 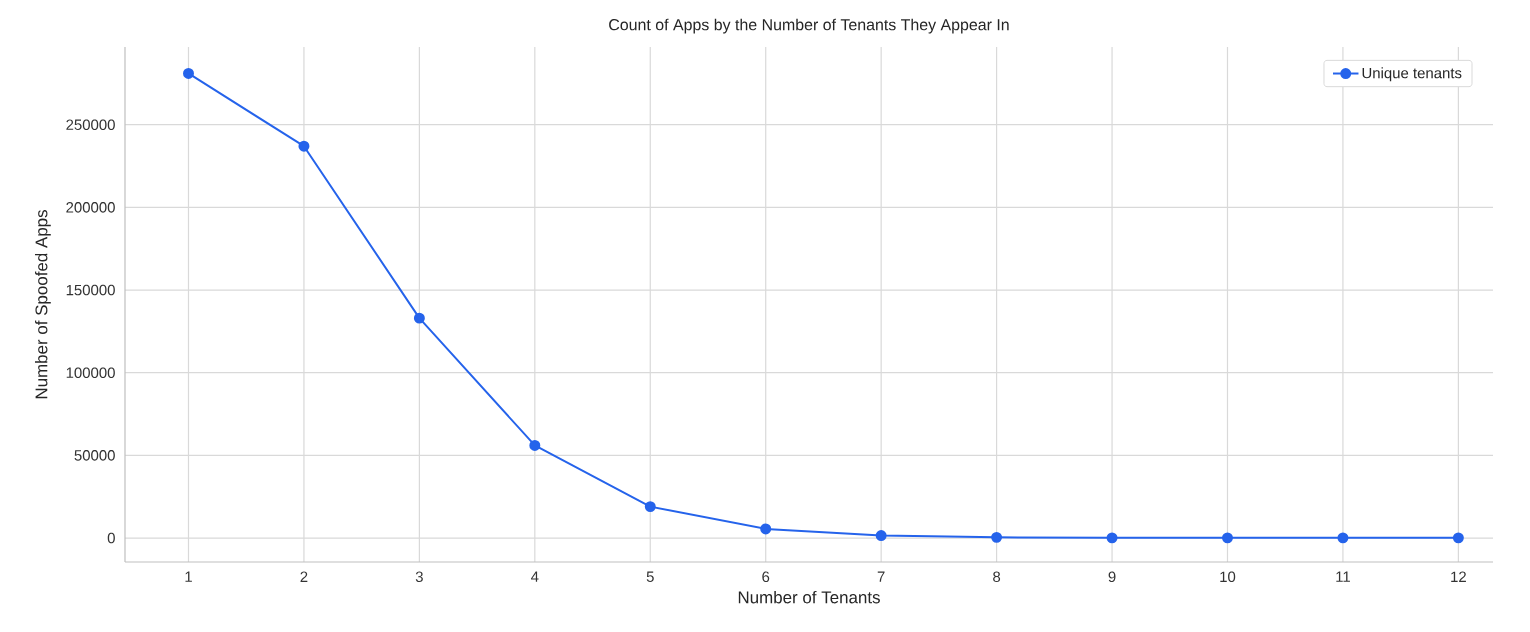 I want to click on x-tick-label: 10, so click(x=1228, y=577).